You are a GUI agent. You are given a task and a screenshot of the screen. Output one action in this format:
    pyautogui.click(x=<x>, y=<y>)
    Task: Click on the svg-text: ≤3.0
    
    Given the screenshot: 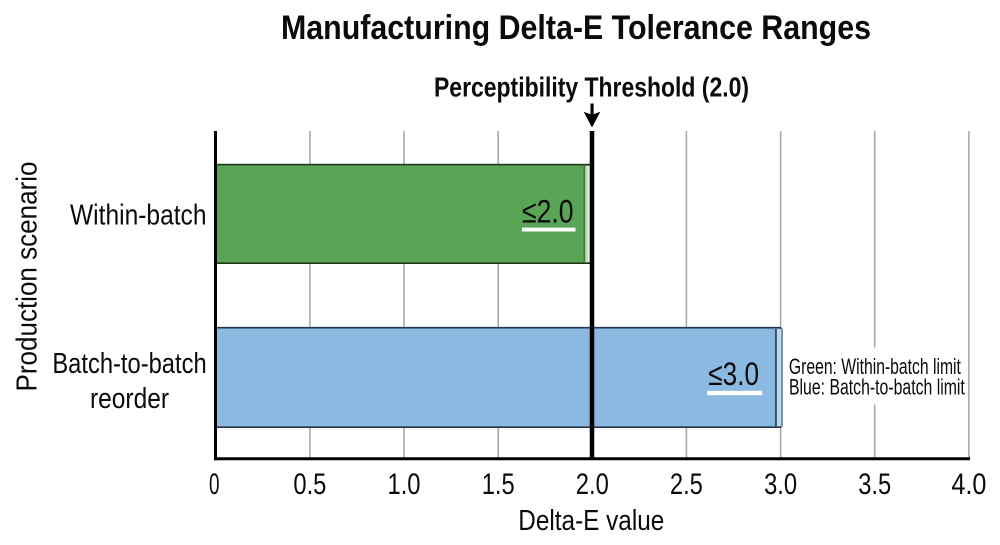 What is the action you would take?
    pyautogui.click(x=733, y=374)
    